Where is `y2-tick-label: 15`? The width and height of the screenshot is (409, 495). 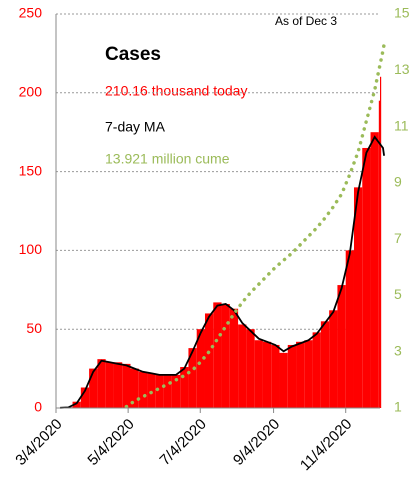
y2-tick-label: 15 is located at coordinates (401, 13).